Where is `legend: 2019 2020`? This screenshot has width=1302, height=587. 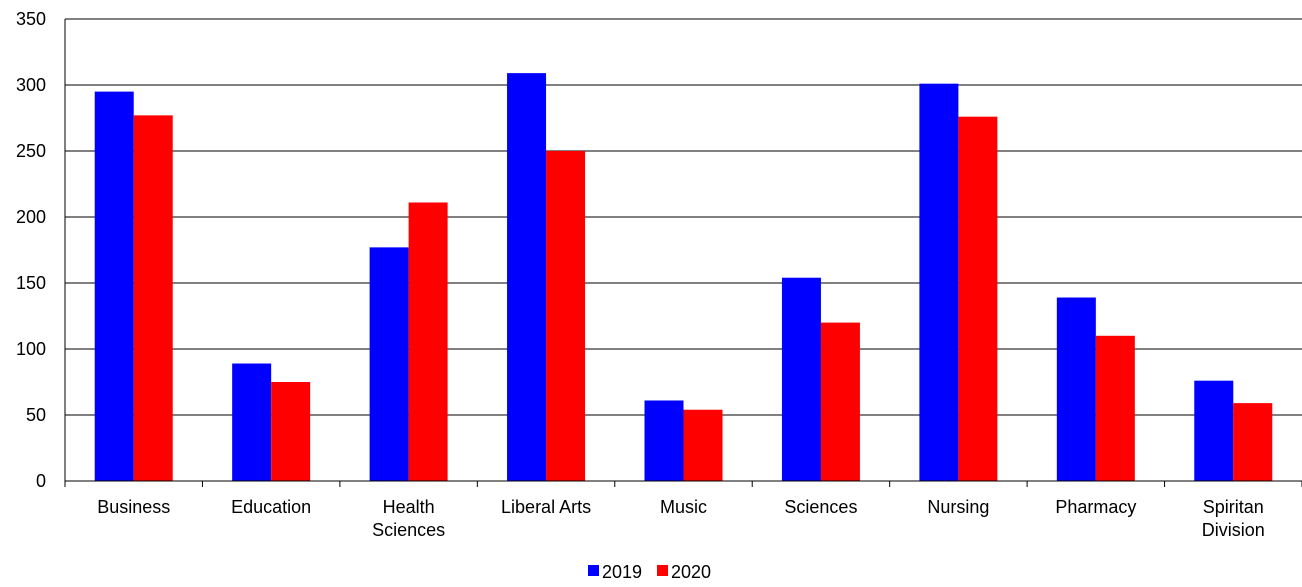 legend: 2019 2020 is located at coordinates (649, 572).